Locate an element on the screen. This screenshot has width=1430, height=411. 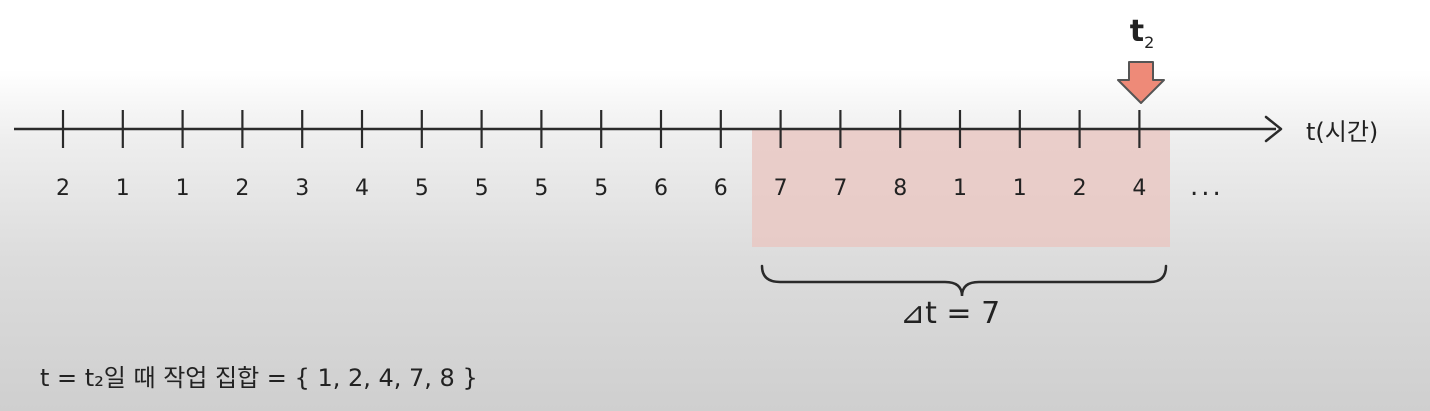
window-brace is located at coordinates (964, 280).